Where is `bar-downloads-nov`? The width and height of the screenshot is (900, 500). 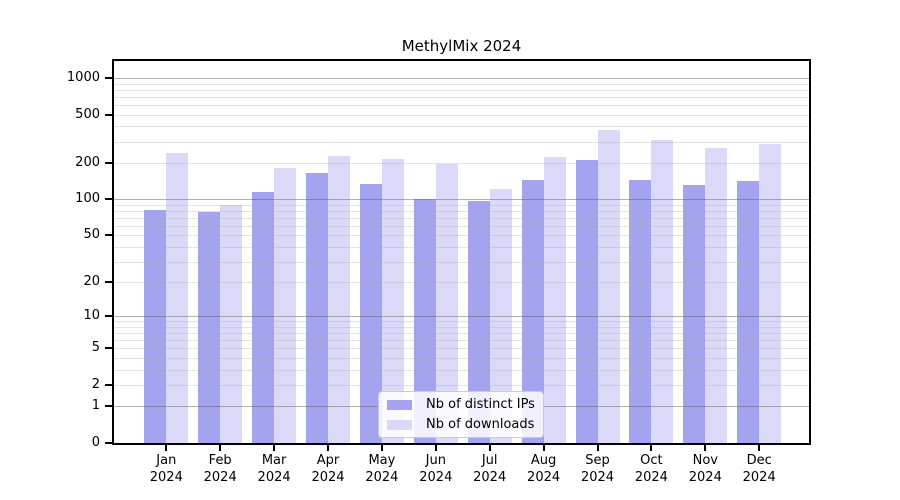
bar-downloads-nov is located at coordinates (716, 295).